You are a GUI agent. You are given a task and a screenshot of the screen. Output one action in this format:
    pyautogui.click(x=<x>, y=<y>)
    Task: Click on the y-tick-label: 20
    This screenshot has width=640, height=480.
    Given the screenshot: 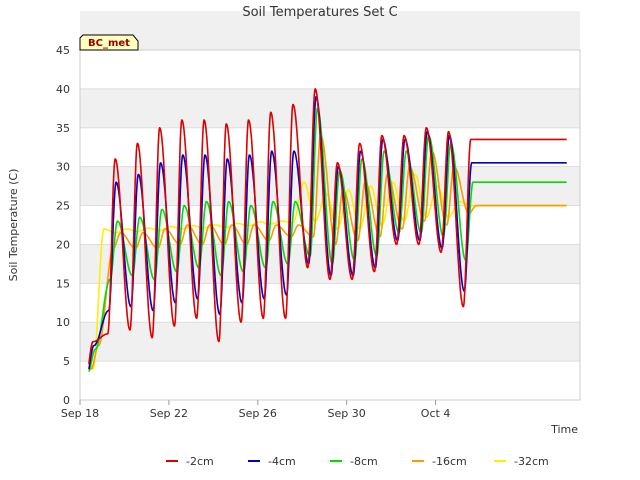 What is the action you would take?
    pyautogui.click(x=63, y=244)
    